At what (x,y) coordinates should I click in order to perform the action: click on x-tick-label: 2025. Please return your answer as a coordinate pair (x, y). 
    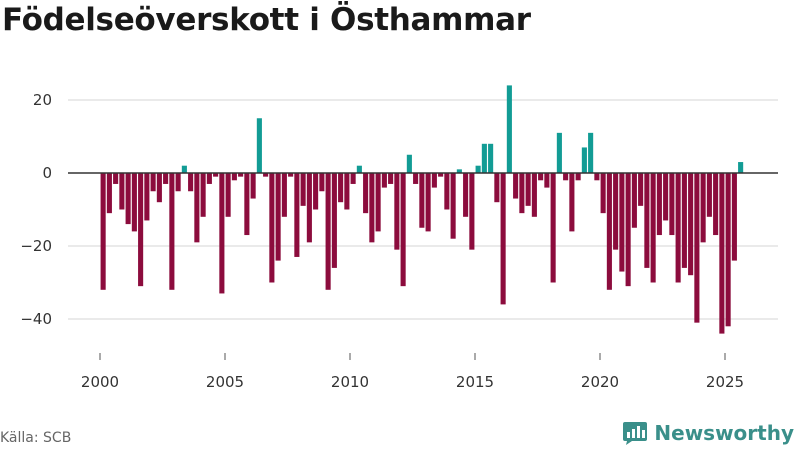
    Looking at the image, I should click on (725, 382).